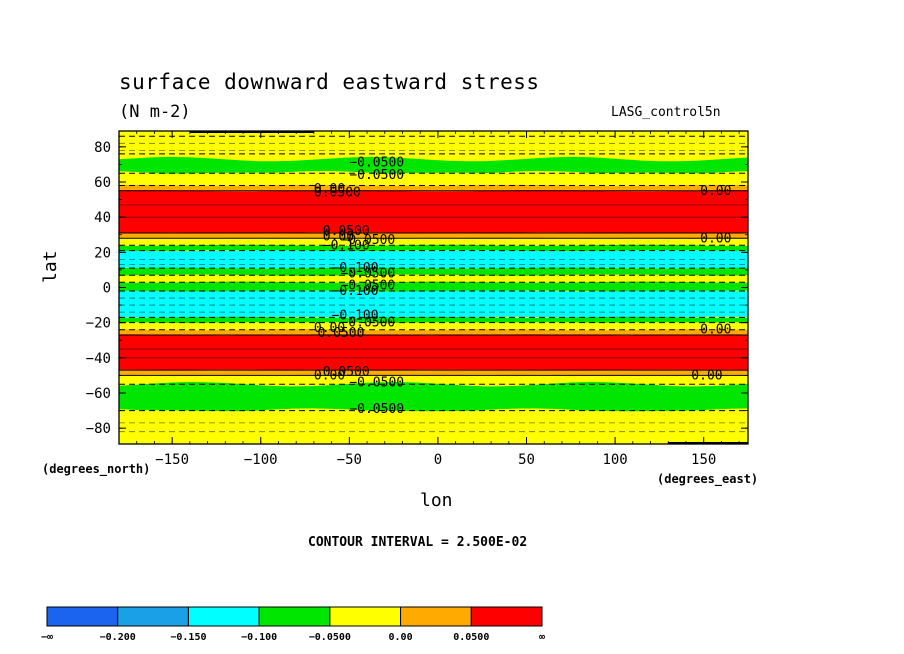 The height and width of the screenshot is (654, 904). I want to click on x-tick-label: 100, so click(614, 460).